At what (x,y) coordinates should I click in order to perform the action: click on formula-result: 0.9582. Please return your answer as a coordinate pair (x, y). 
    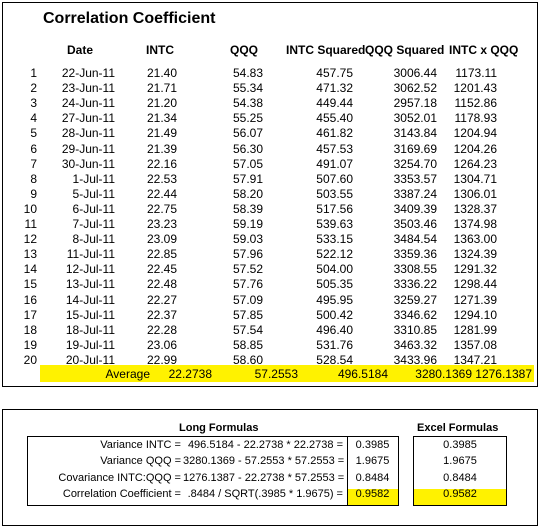
    Looking at the image, I should click on (372, 493).